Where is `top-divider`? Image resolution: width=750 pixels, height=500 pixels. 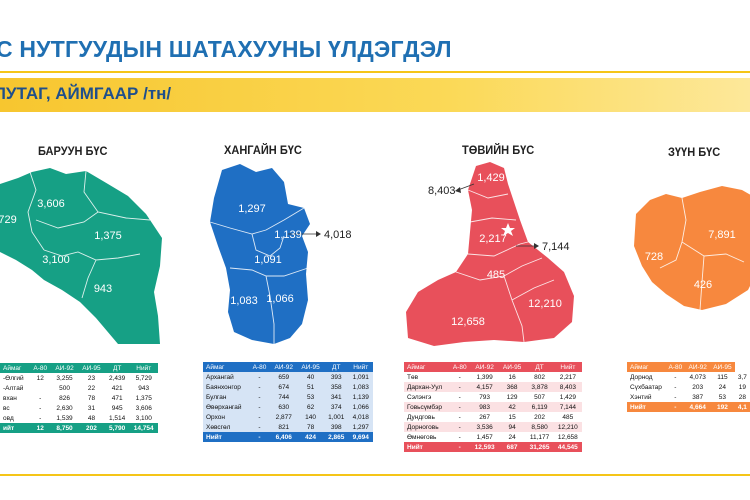
top-divider is located at coordinates (375, 72).